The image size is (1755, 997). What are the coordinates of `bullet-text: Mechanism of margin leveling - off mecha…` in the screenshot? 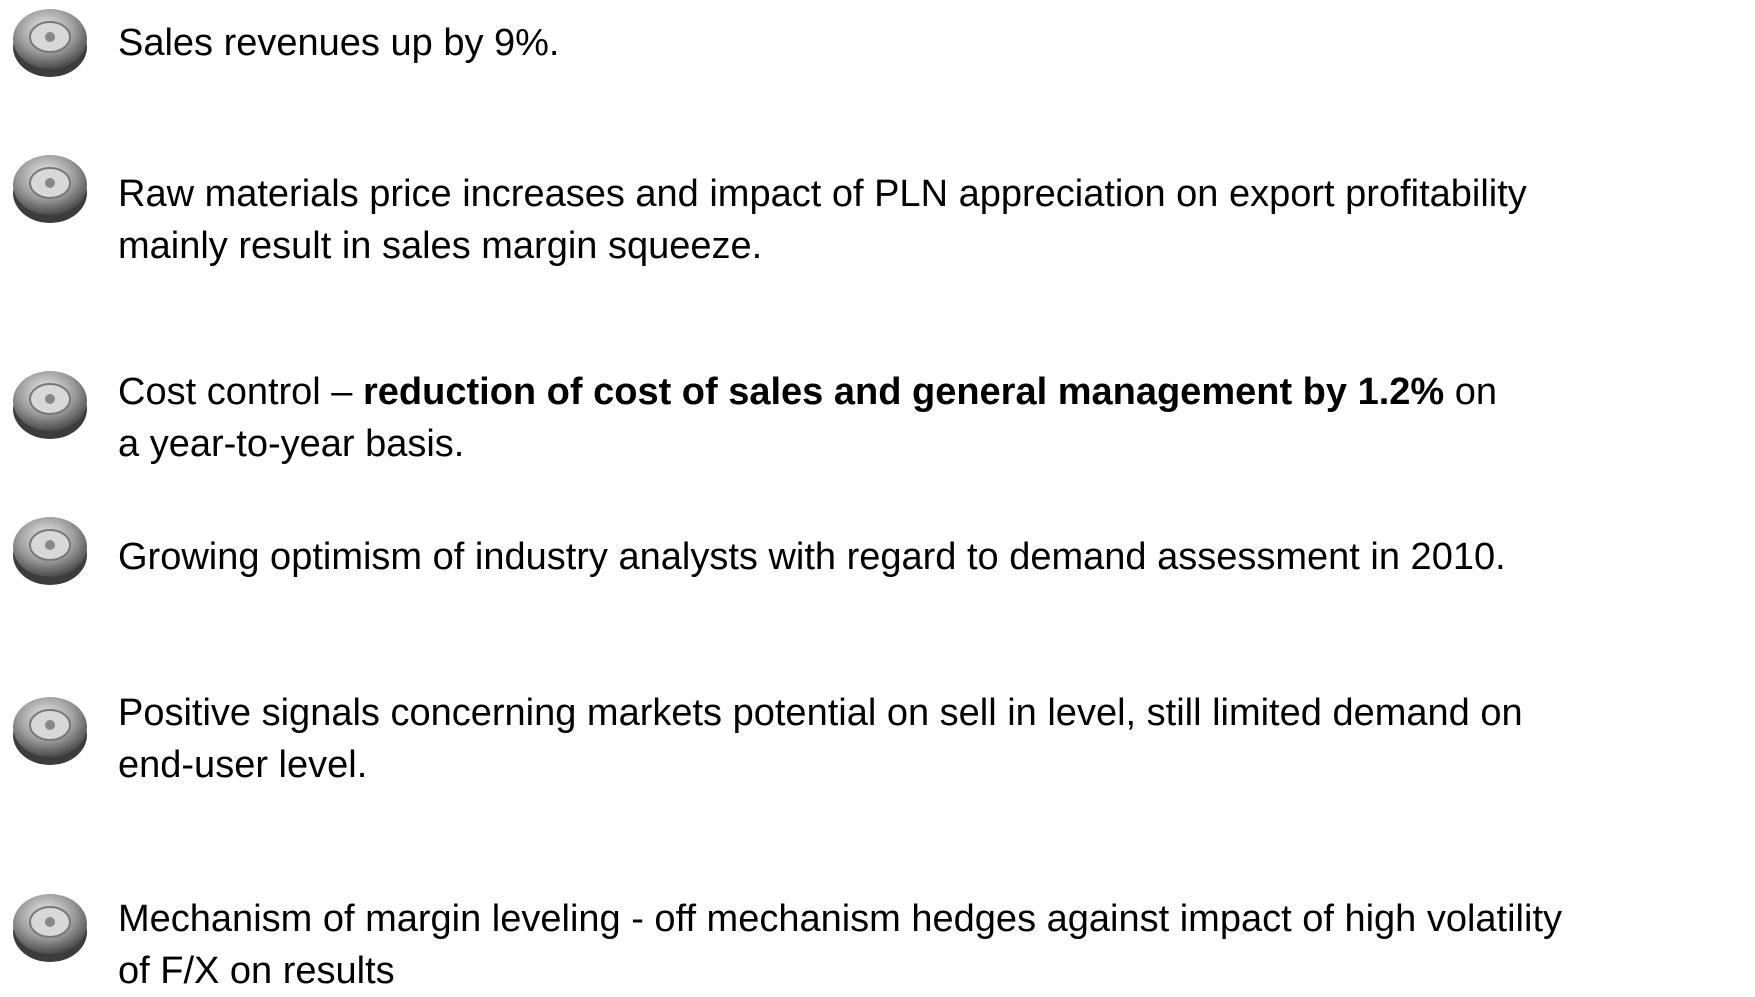 It's located at (840, 945).